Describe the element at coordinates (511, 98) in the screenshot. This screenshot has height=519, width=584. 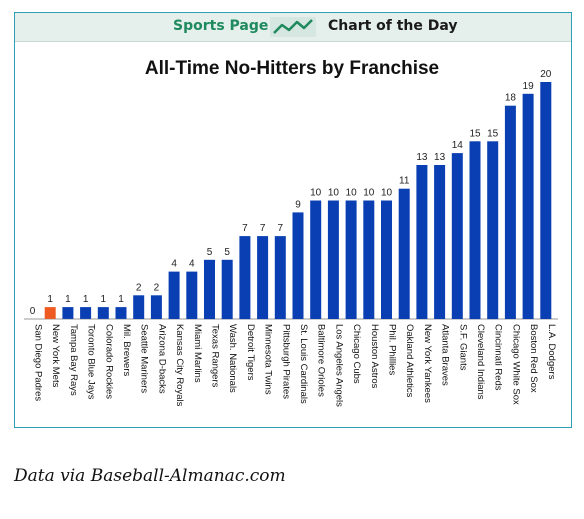
I see `value-label-chicago-white-sox: 18` at that location.